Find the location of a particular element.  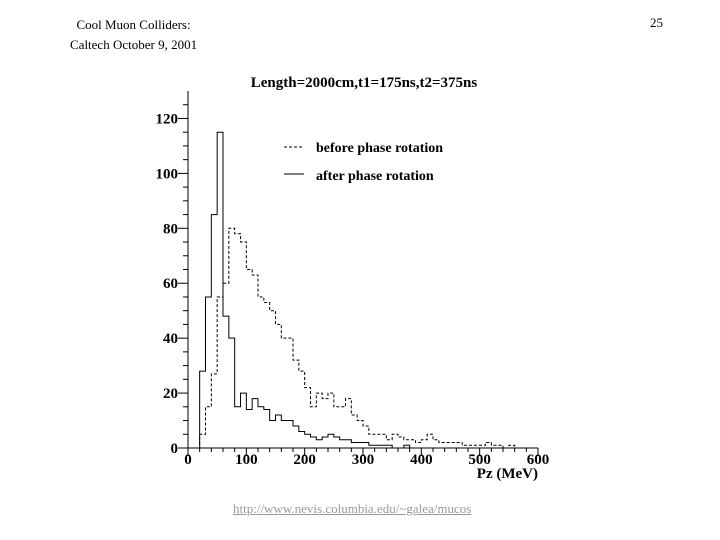

y-tick-label: 60 is located at coordinates (170, 284).